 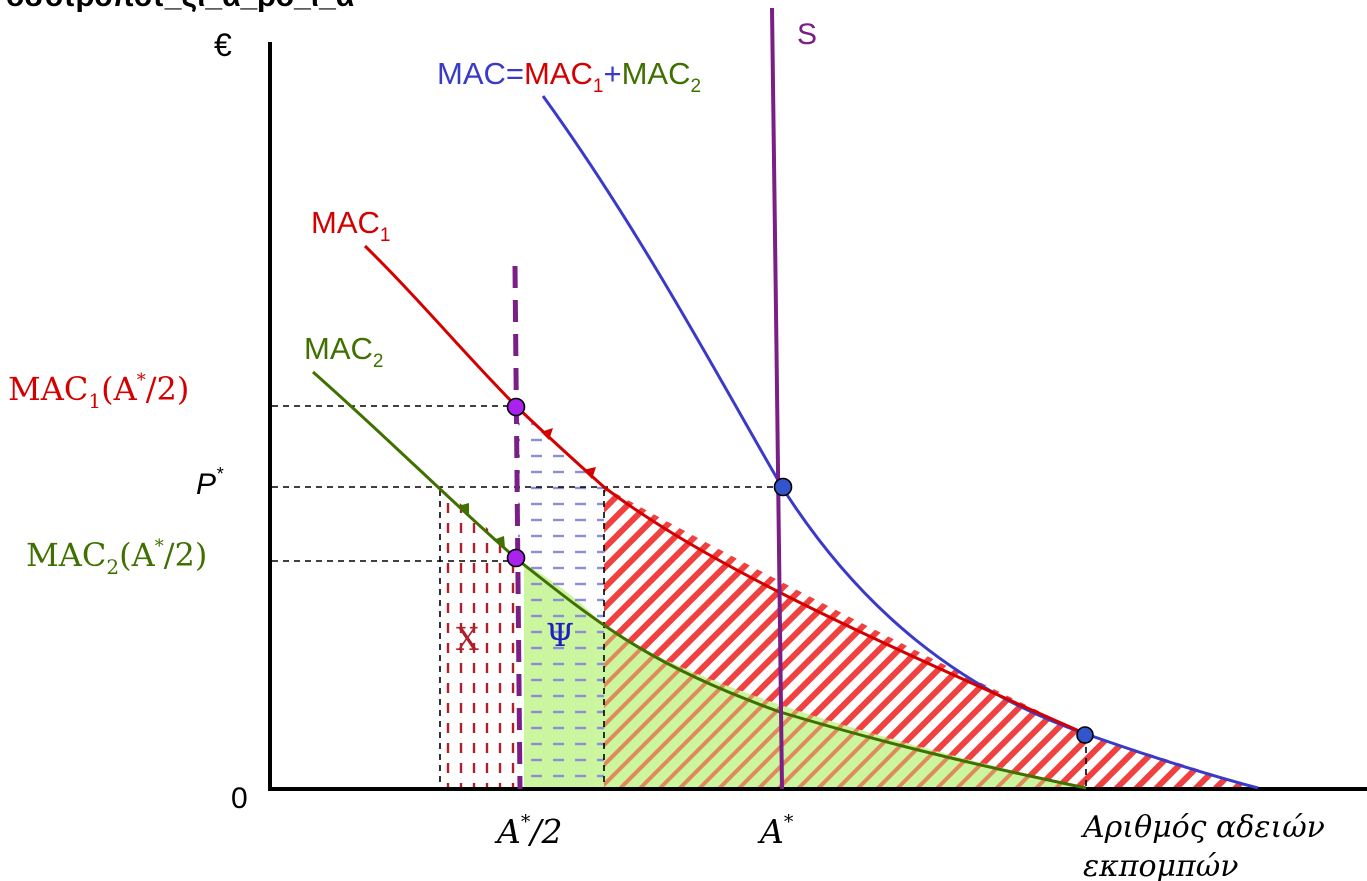 I want to click on x-axis-label-line2: εκπομπών, so click(x=1160, y=865).